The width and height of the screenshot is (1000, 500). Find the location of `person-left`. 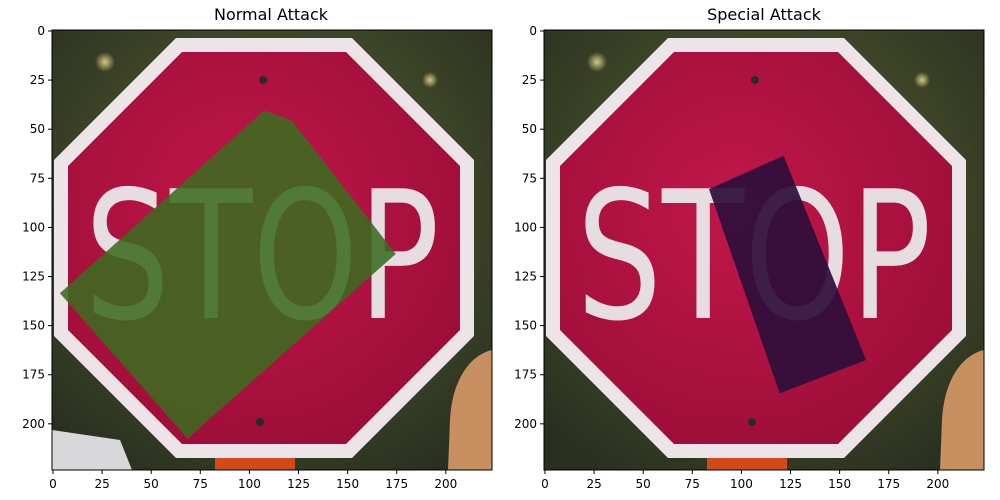

person-left is located at coordinates (92, 450).